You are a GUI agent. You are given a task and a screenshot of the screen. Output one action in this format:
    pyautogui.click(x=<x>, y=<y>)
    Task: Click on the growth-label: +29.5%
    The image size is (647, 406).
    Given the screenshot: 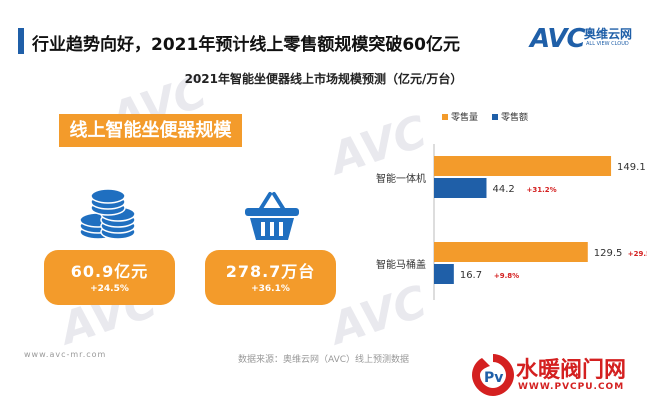 What is the action you would take?
    pyautogui.click(x=637, y=254)
    